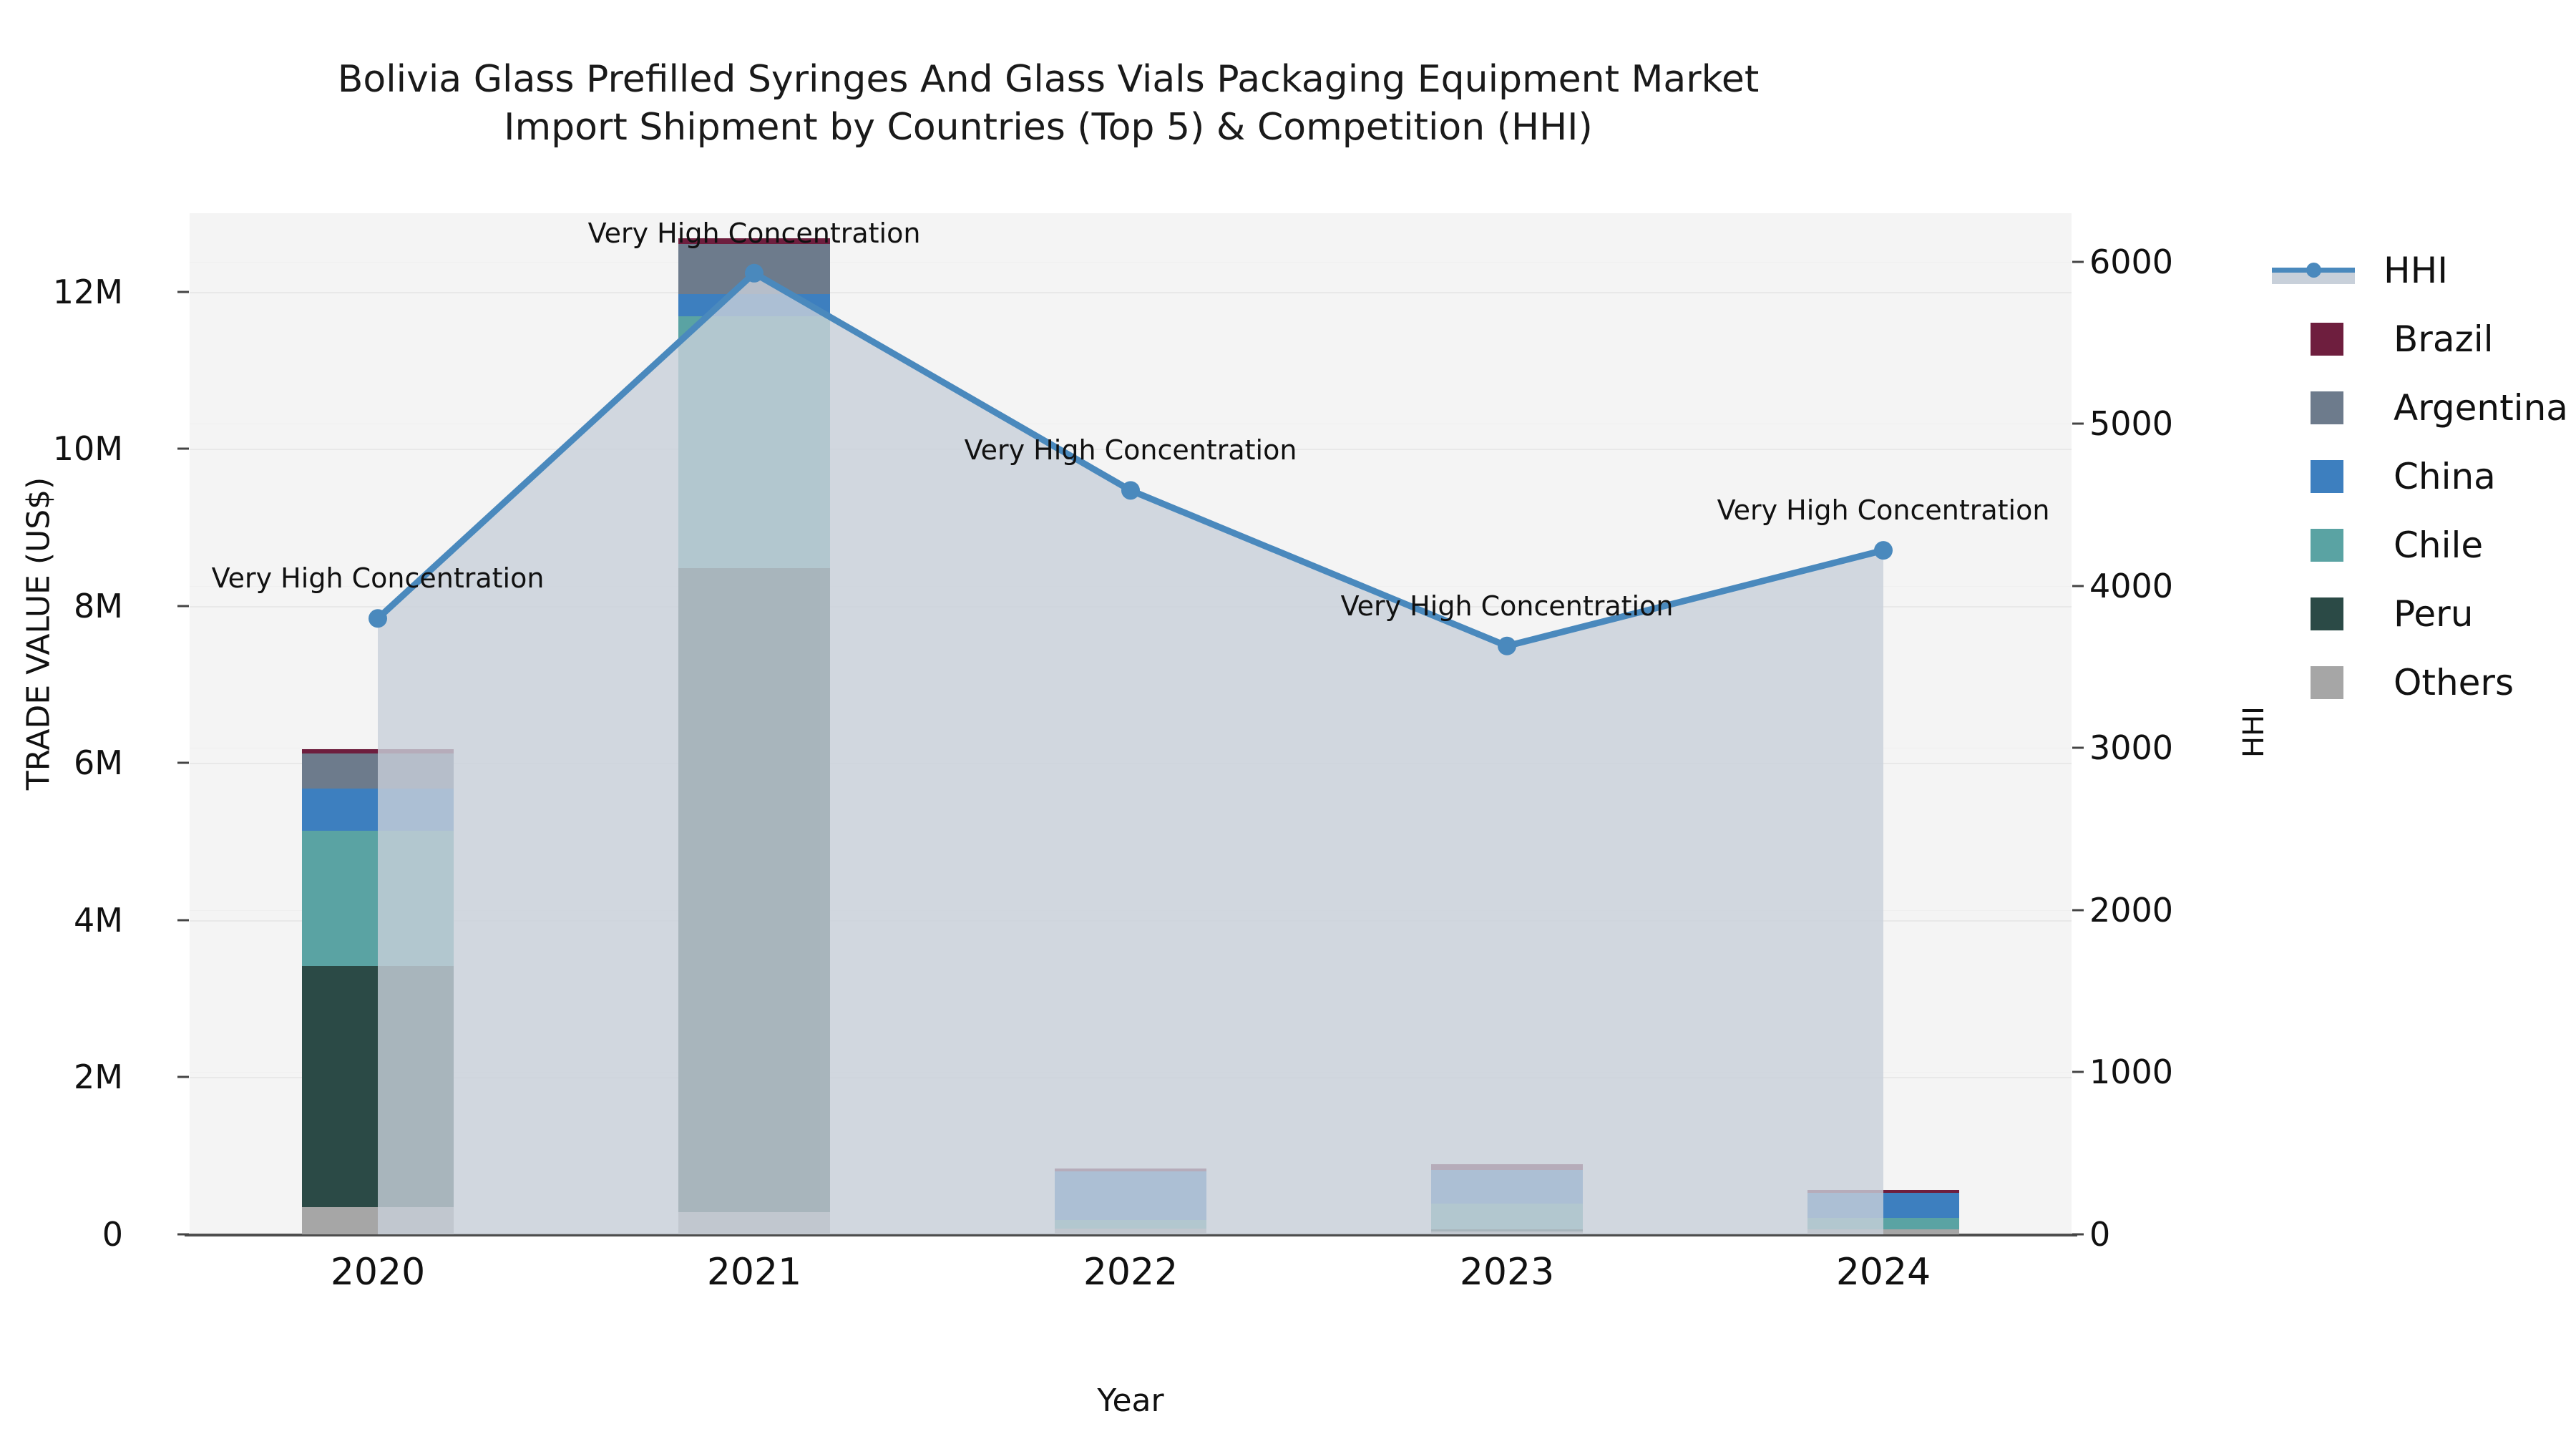  What do you see at coordinates (2131, 748) in the screenshot?
I see `y-axis-right-tick-label: 3000` at bounding box center [2131, 748].